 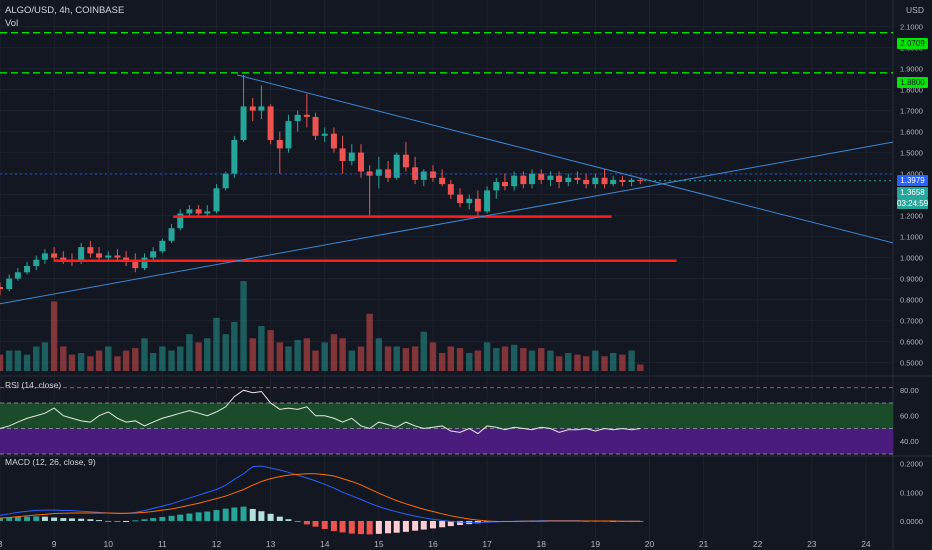 I want to click on price-tick-label: 1.2000, so click(x=911, y=216).